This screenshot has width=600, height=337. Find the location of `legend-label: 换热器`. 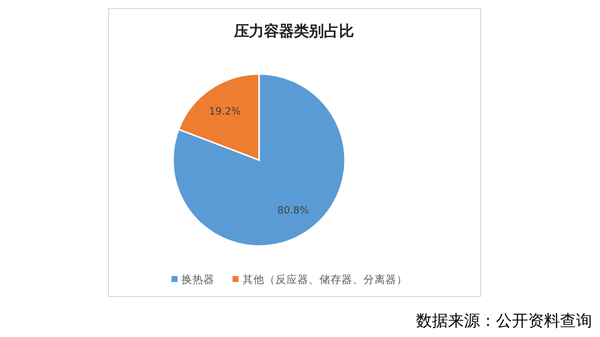

legend-label: 换热器 is located at coordinates (198, 280).